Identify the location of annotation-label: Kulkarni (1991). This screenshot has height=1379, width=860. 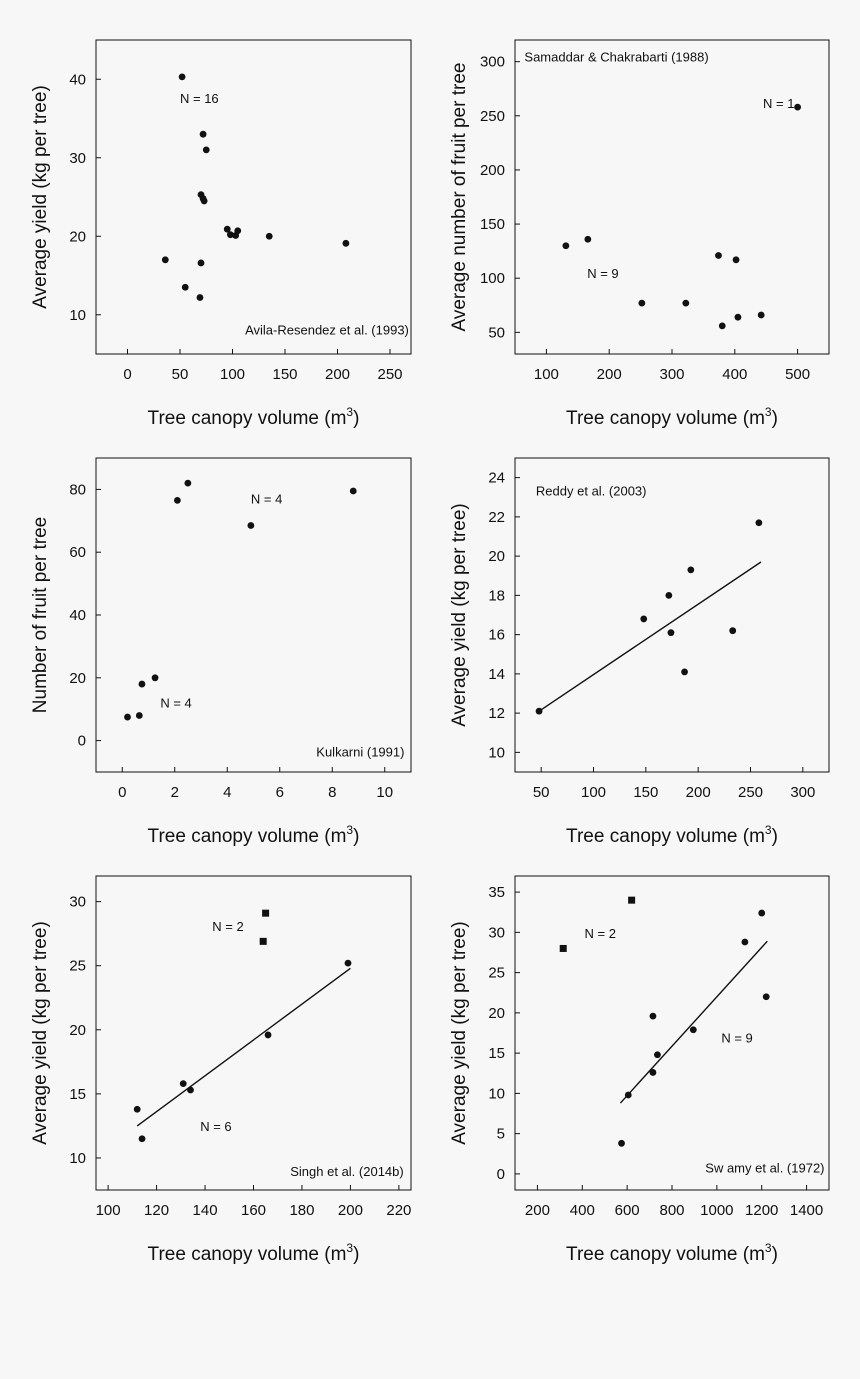
(360, 751).